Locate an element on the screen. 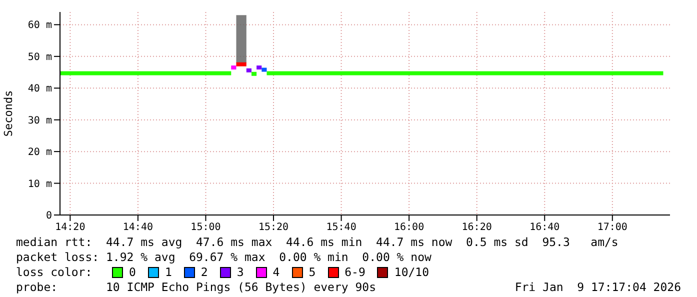 This screenshot has height=297, width=697. legend-title: loss color: is located at coordinates (55, 272).